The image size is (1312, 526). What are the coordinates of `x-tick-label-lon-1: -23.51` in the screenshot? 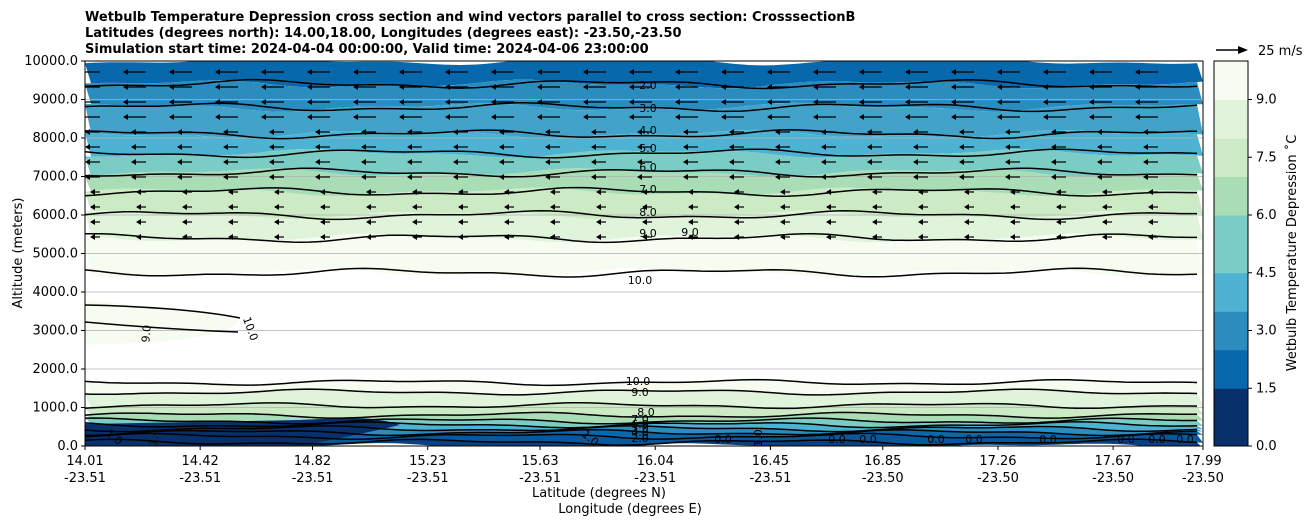 It's located at (200, 478).